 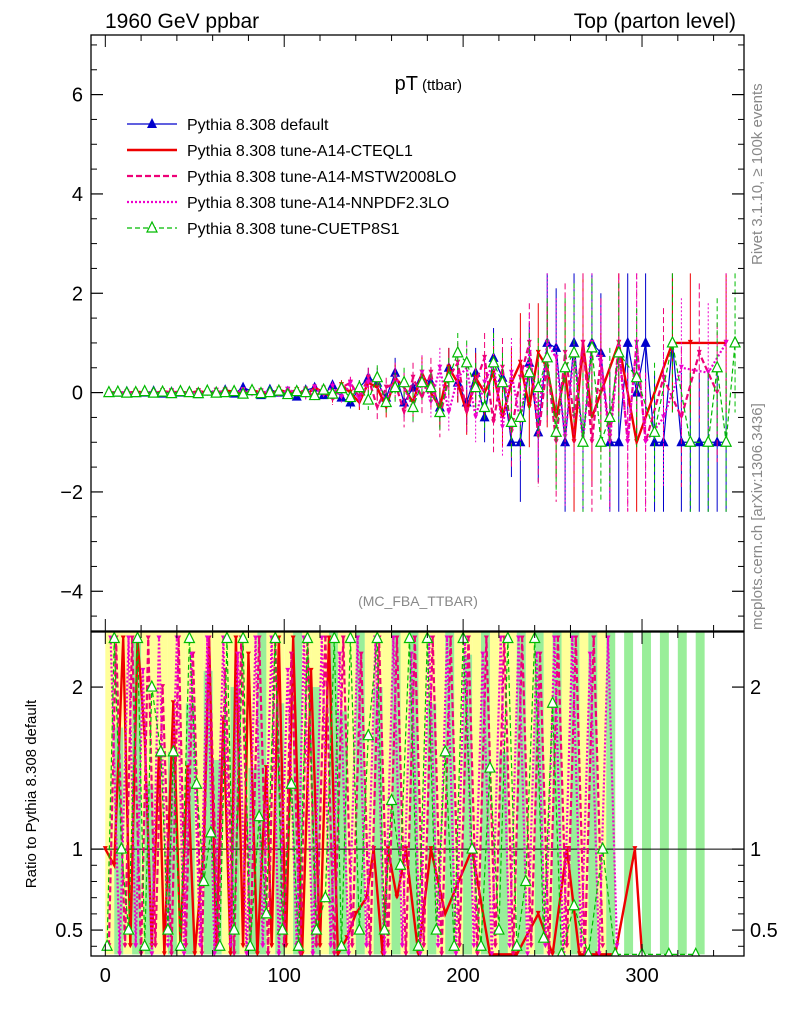 What do you see at coordinates (764, 931) in the screenshot?
I see `ratio-ytick-label-right-0: 0.5` at bounding box center [764, 931].